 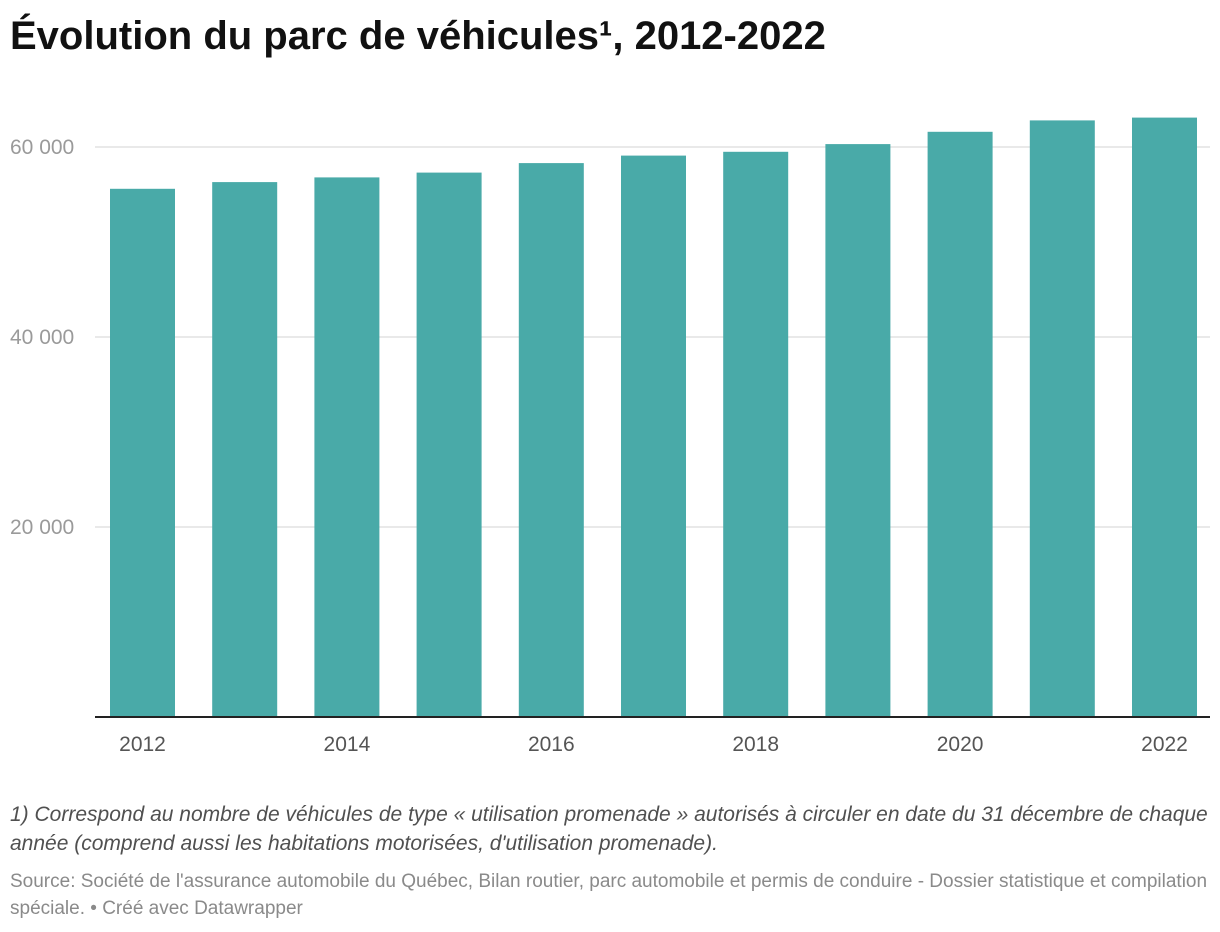 What do you see at coordinates (142, 453) in the screenshot?
I see `bar-2012` at bounding box center [142, 453].